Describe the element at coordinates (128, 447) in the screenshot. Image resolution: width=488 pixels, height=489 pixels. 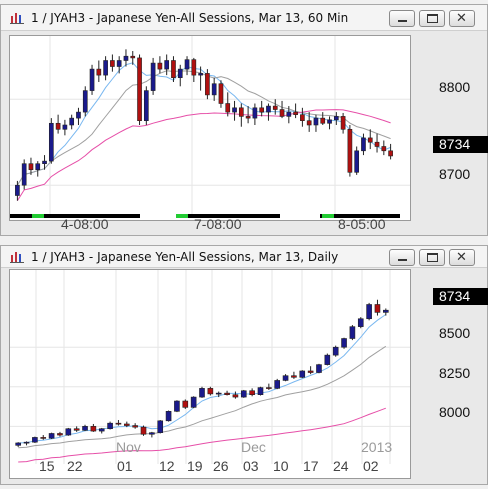
I see `month-label: Nov` at that location.